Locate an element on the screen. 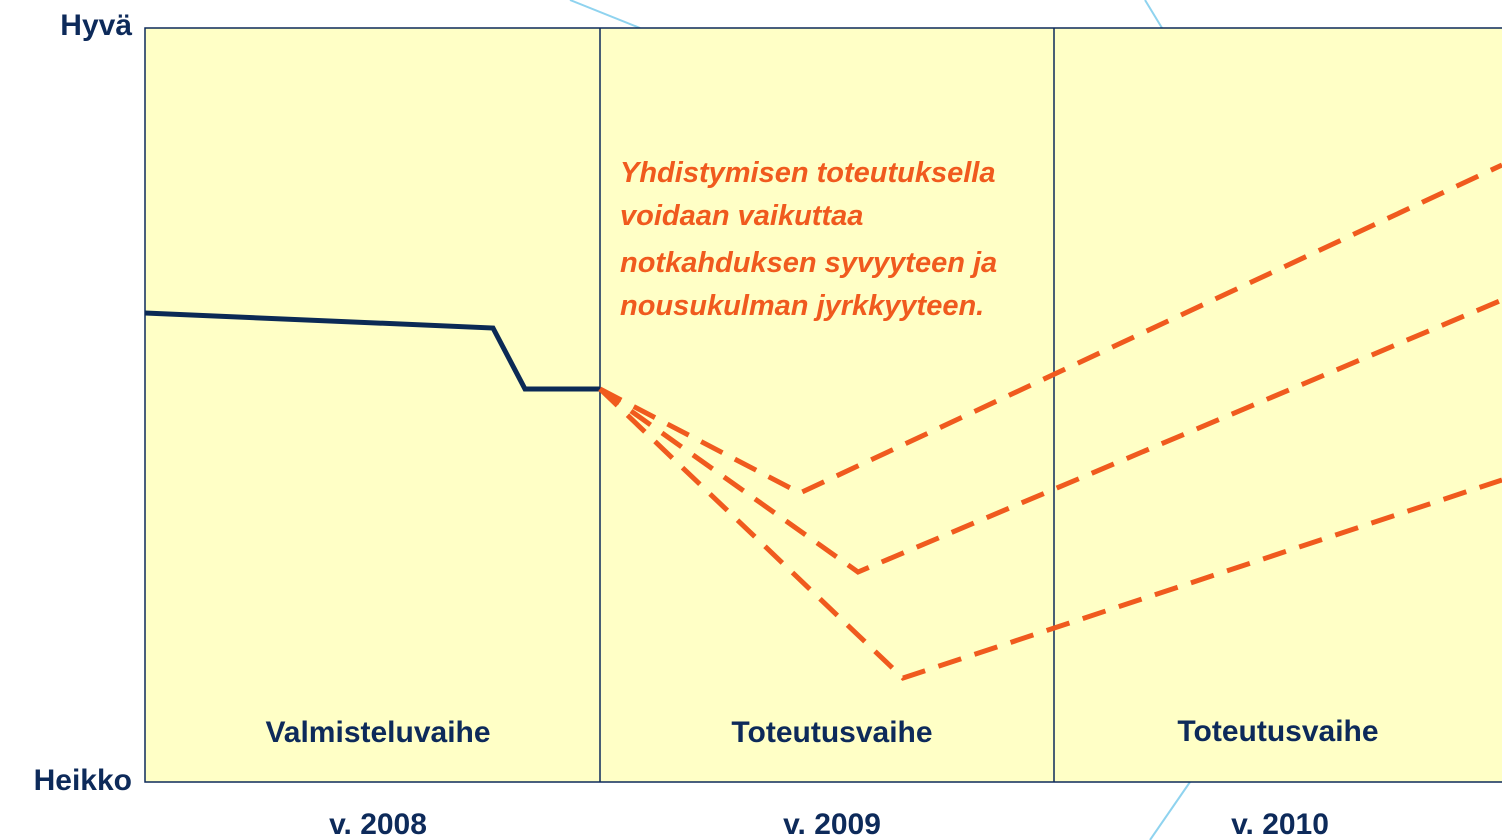 This screenshot has height=840, width=1502. axis-bottom: Heikko is located at coordinates (83, 780).